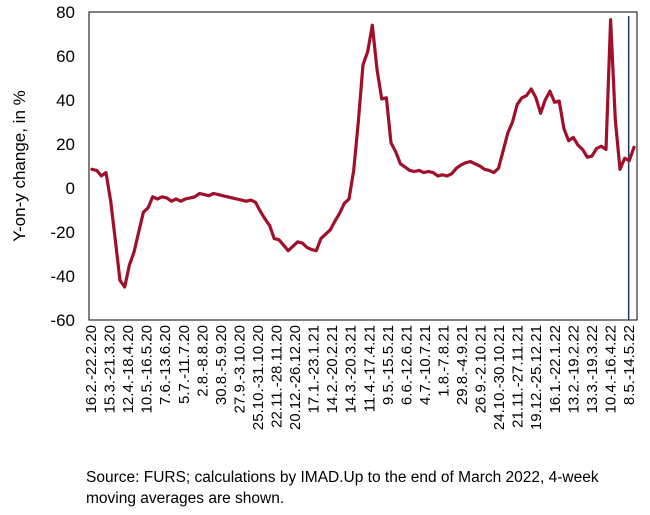 Image resolution: width=650 pixels, height=515 pixels. What do you see at coordinates (128, 369) in the screenshot?
I see `x-tick-label: 12.4.-18.4.20` at bounding box center [128, 369].